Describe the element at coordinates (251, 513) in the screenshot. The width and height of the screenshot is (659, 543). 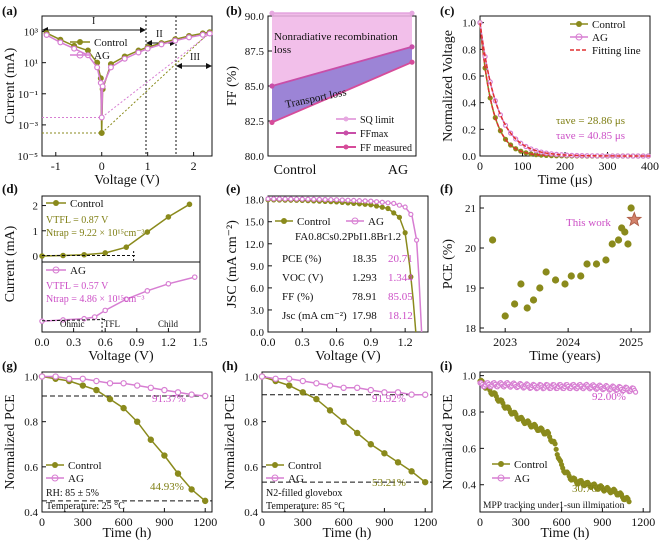
I see `y-tick-label: 0.4` at that location.